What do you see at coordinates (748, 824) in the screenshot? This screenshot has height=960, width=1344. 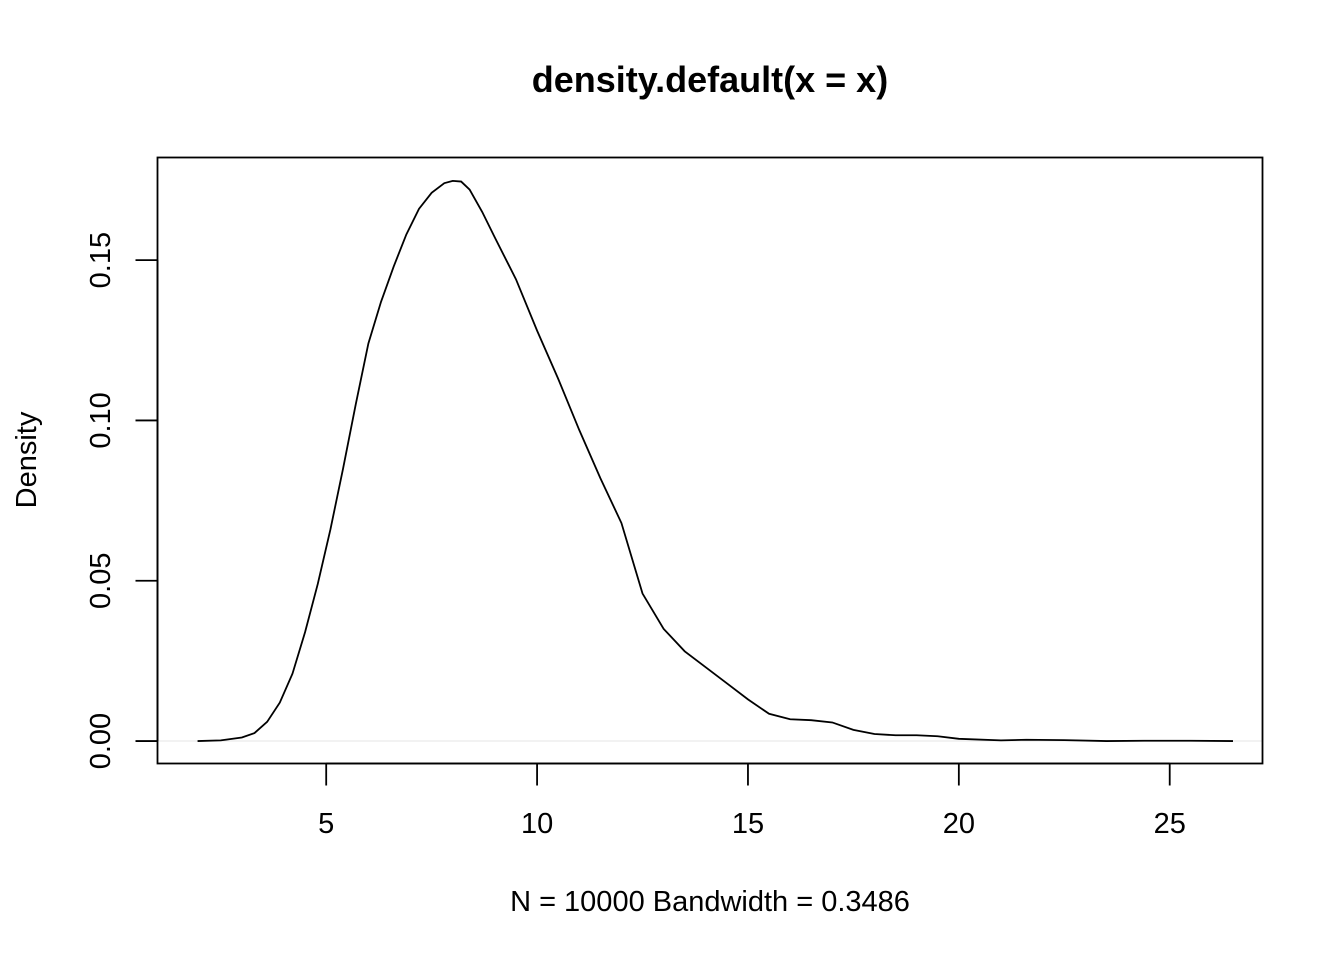 I see `x-tick-label: 15` at bounding box center [748, 824].